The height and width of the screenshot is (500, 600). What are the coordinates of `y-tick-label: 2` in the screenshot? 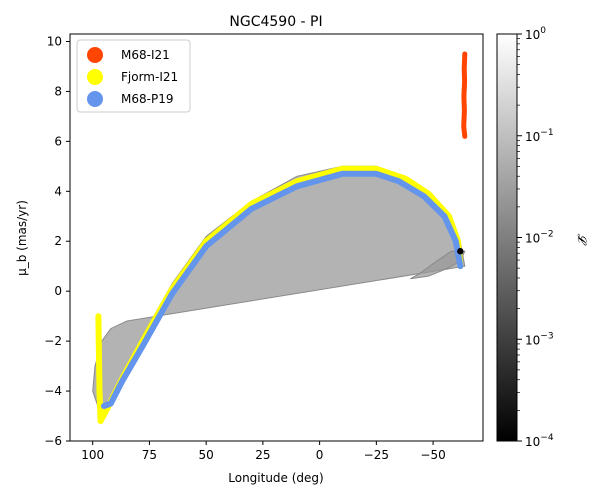 It's located at (58, 241).